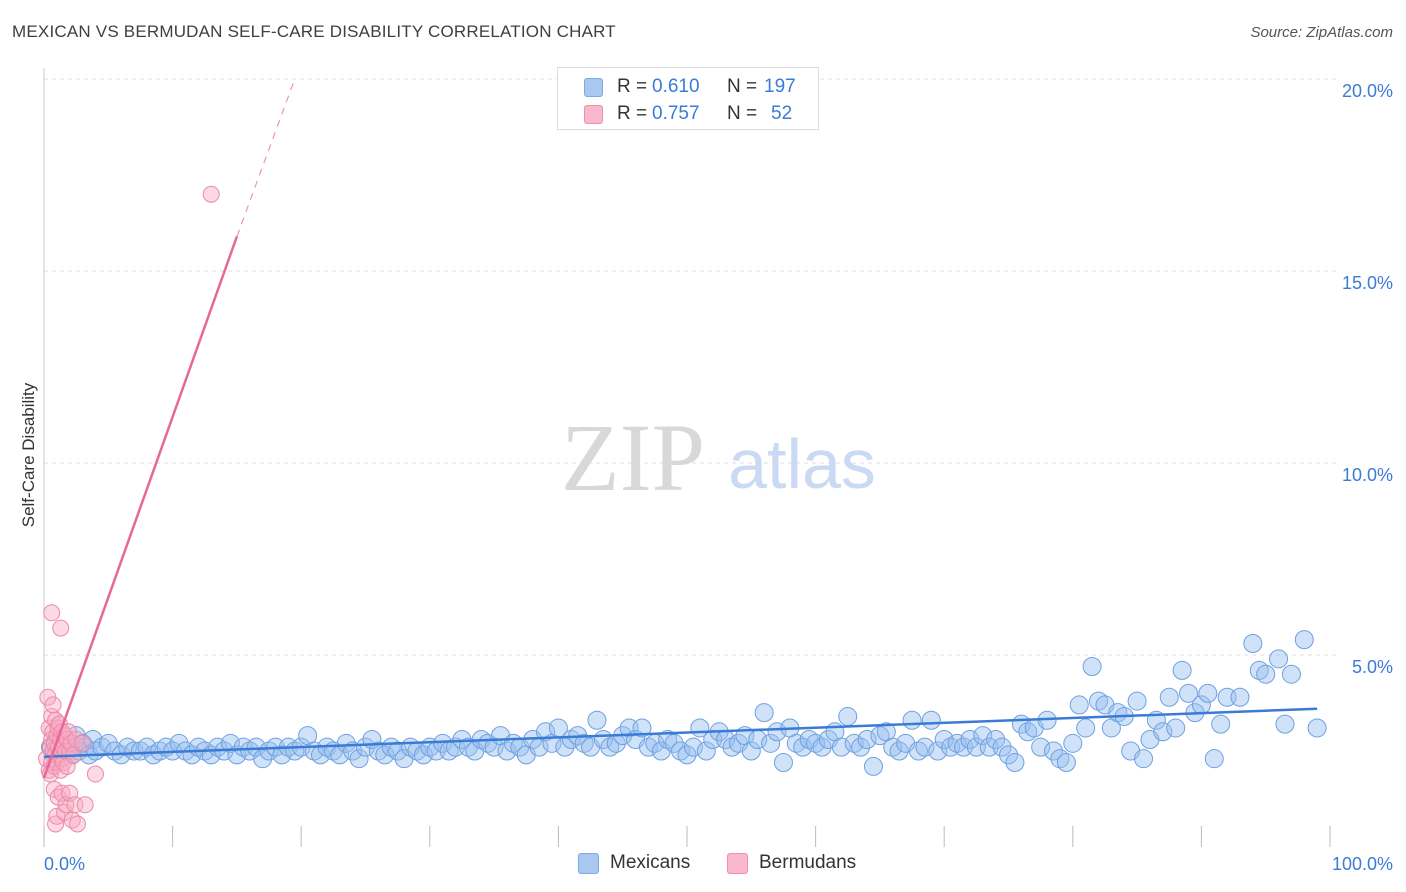  I want to click on bermudans-swatch, so click(593, 114).